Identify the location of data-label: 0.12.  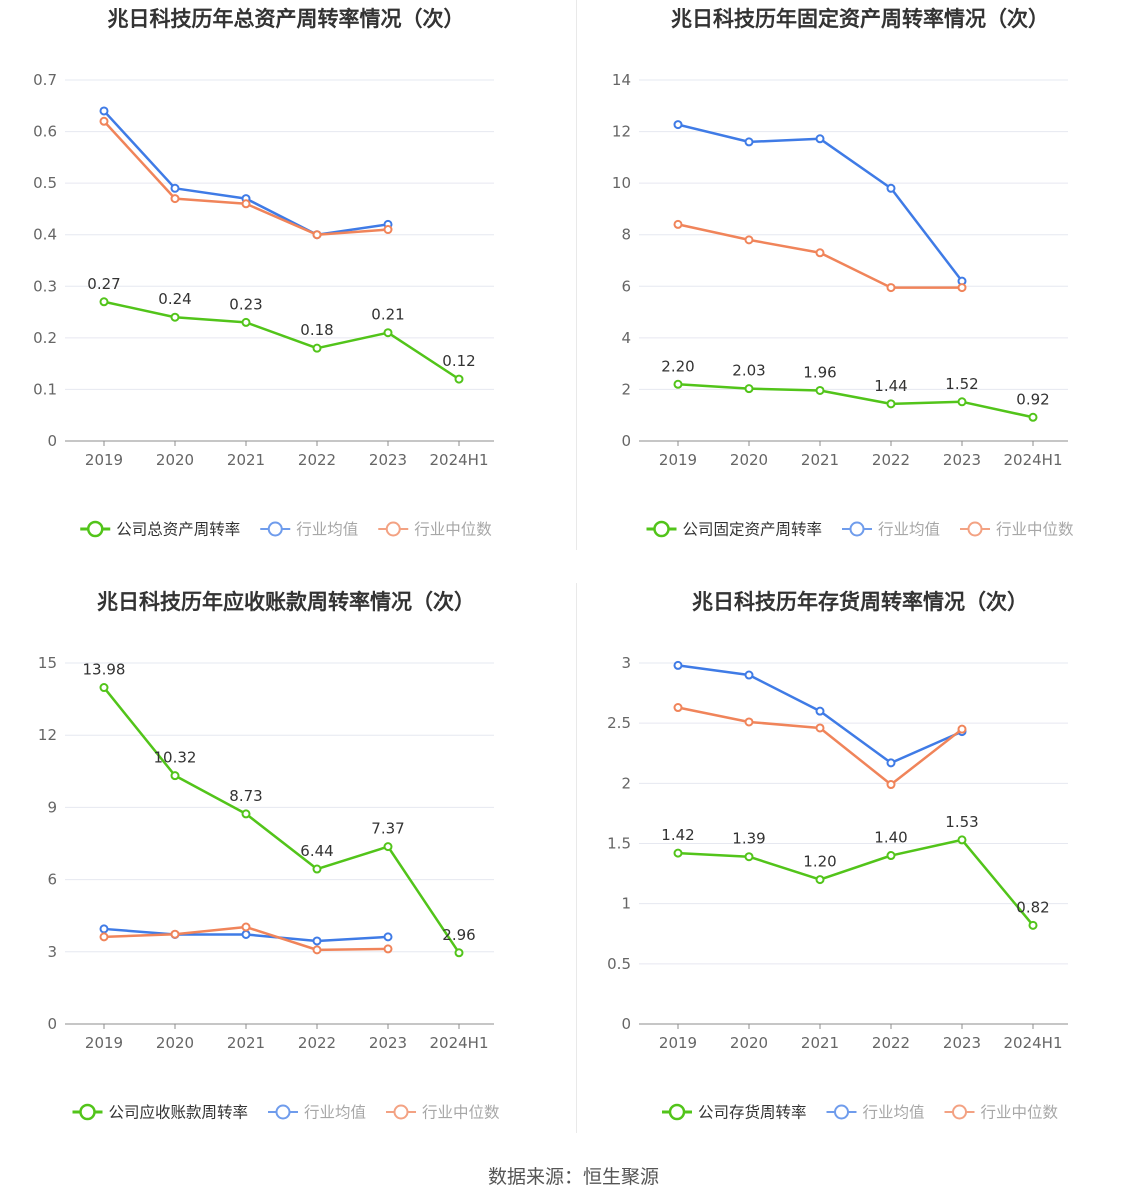
(458, 361).